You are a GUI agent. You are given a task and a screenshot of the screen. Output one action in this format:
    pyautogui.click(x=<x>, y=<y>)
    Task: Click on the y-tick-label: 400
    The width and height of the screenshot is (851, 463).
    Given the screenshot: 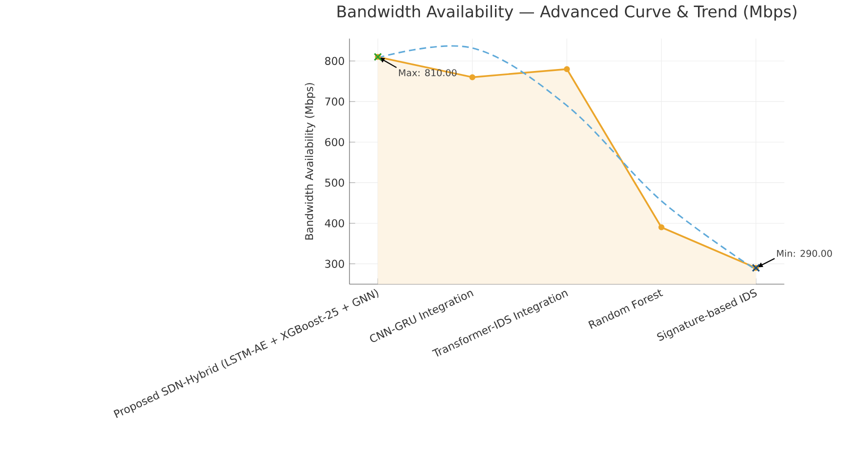 What is the action you would take?
    pyautogui.click(x=334, y=223)
    